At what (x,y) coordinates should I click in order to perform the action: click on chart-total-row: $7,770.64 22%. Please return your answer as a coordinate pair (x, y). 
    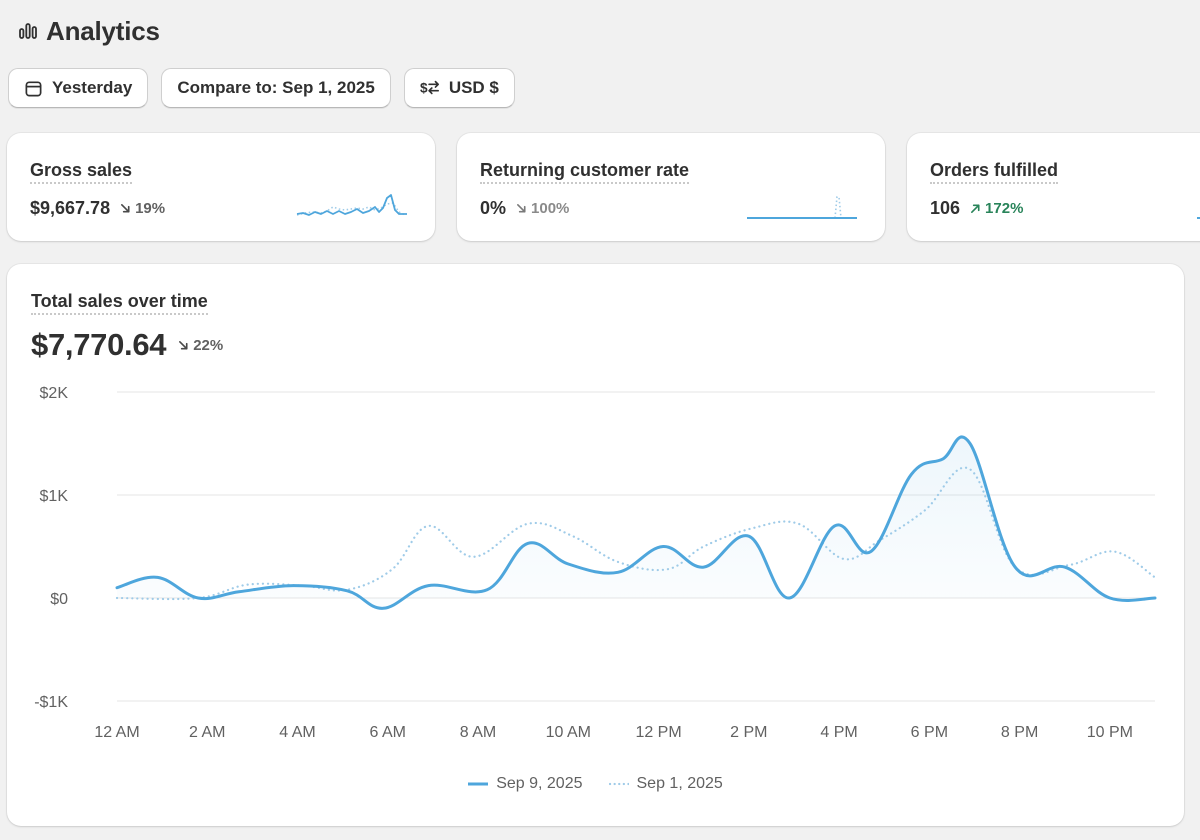
    Looking at the image, I should click on (127, 345).